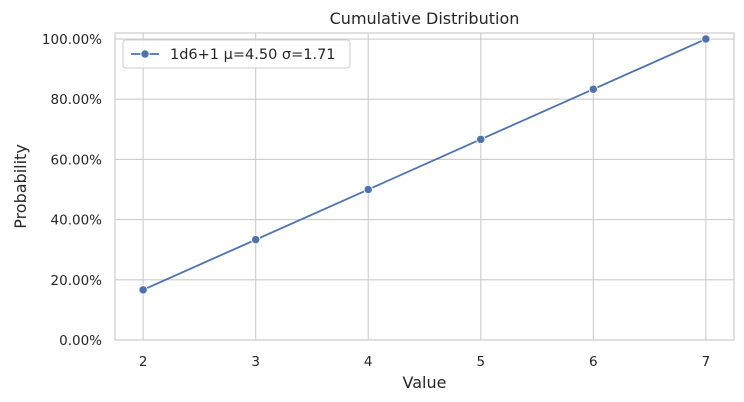  What do you see at coordinates (80, 341) in the screenshot?
I see `y-tick-label: 0.00%` at bounding box center [80, 341].